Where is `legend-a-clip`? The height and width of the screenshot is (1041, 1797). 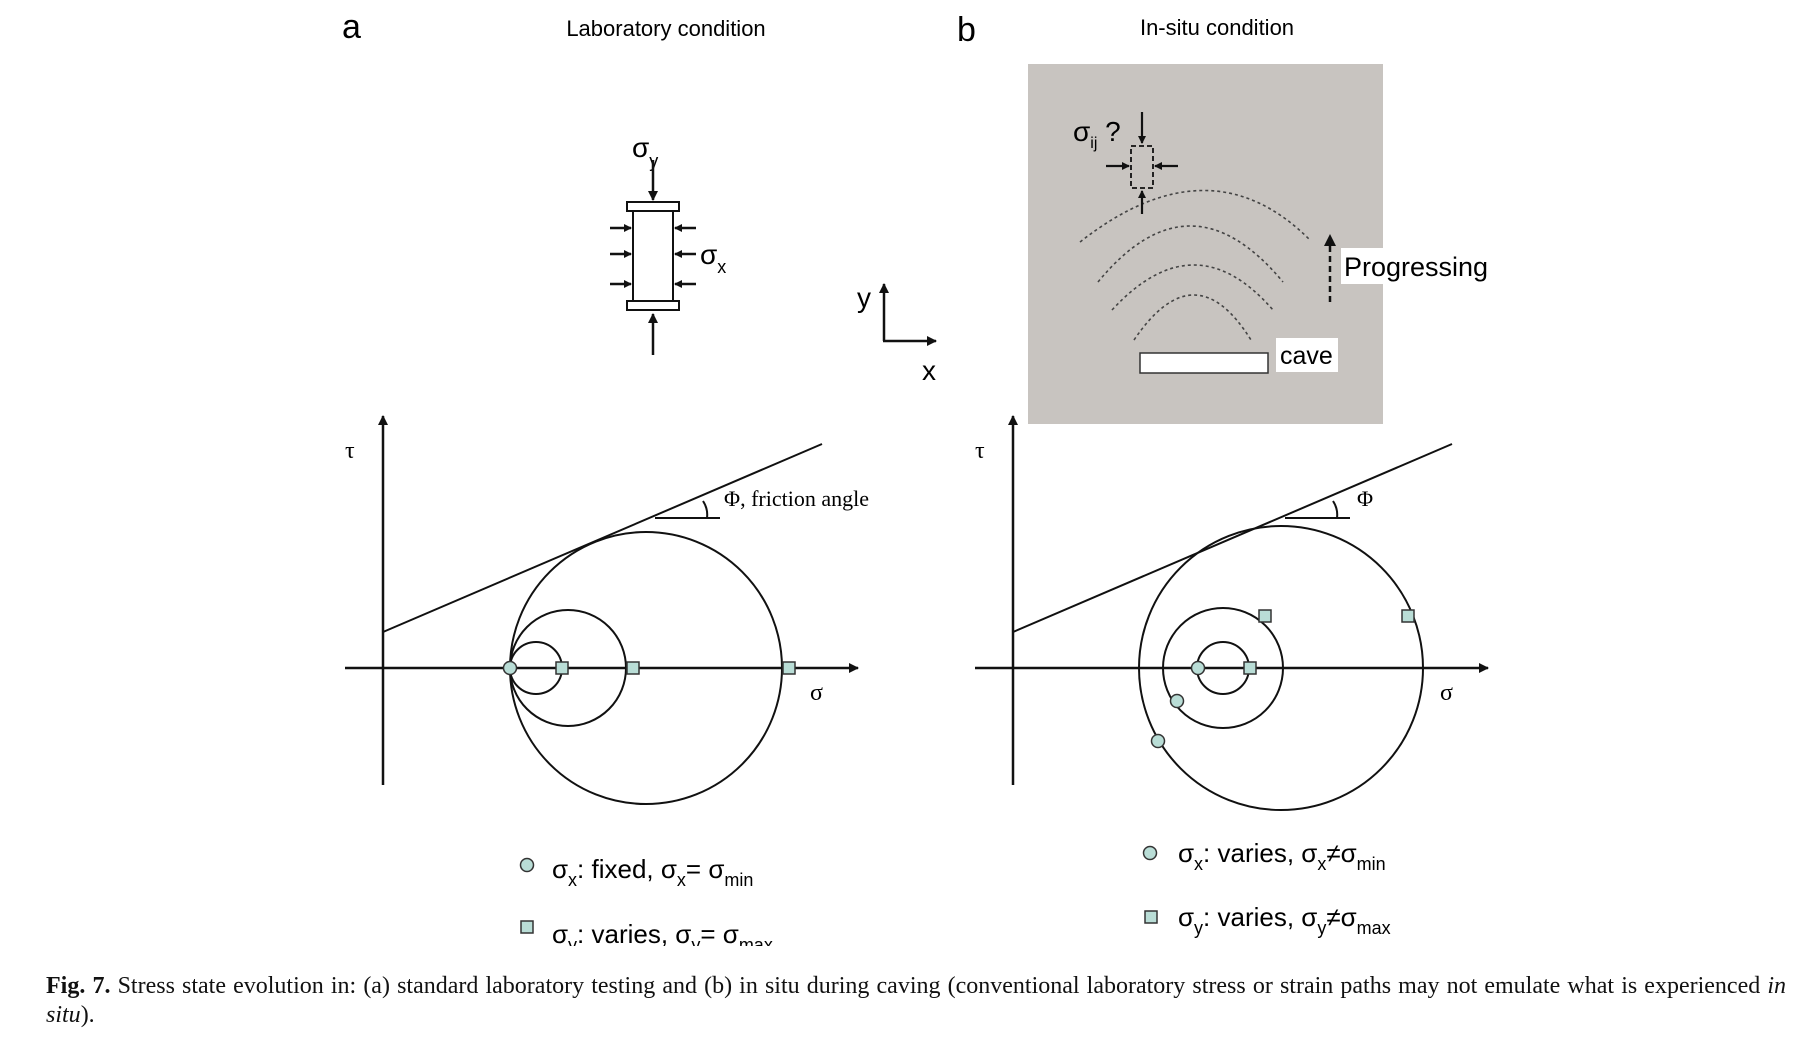
legend-a-clip is located at coordinates (680, 955).